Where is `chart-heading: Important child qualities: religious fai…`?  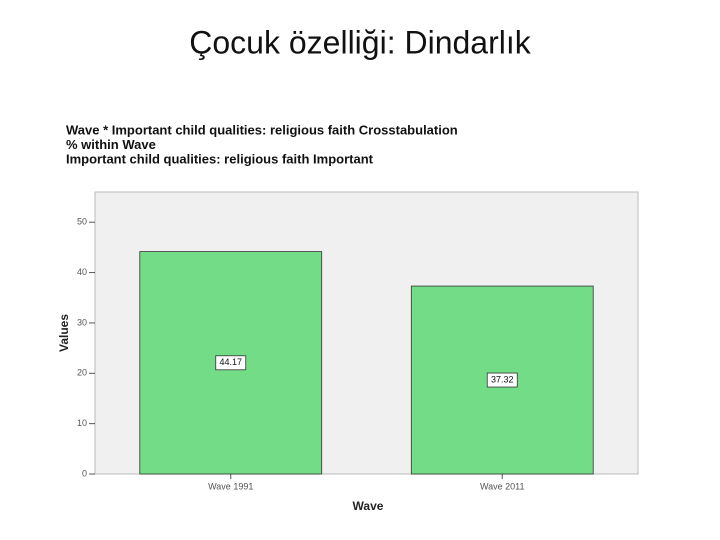 chart-heading: Important child qualities: religious fai… is located at coordinates (220, 158).